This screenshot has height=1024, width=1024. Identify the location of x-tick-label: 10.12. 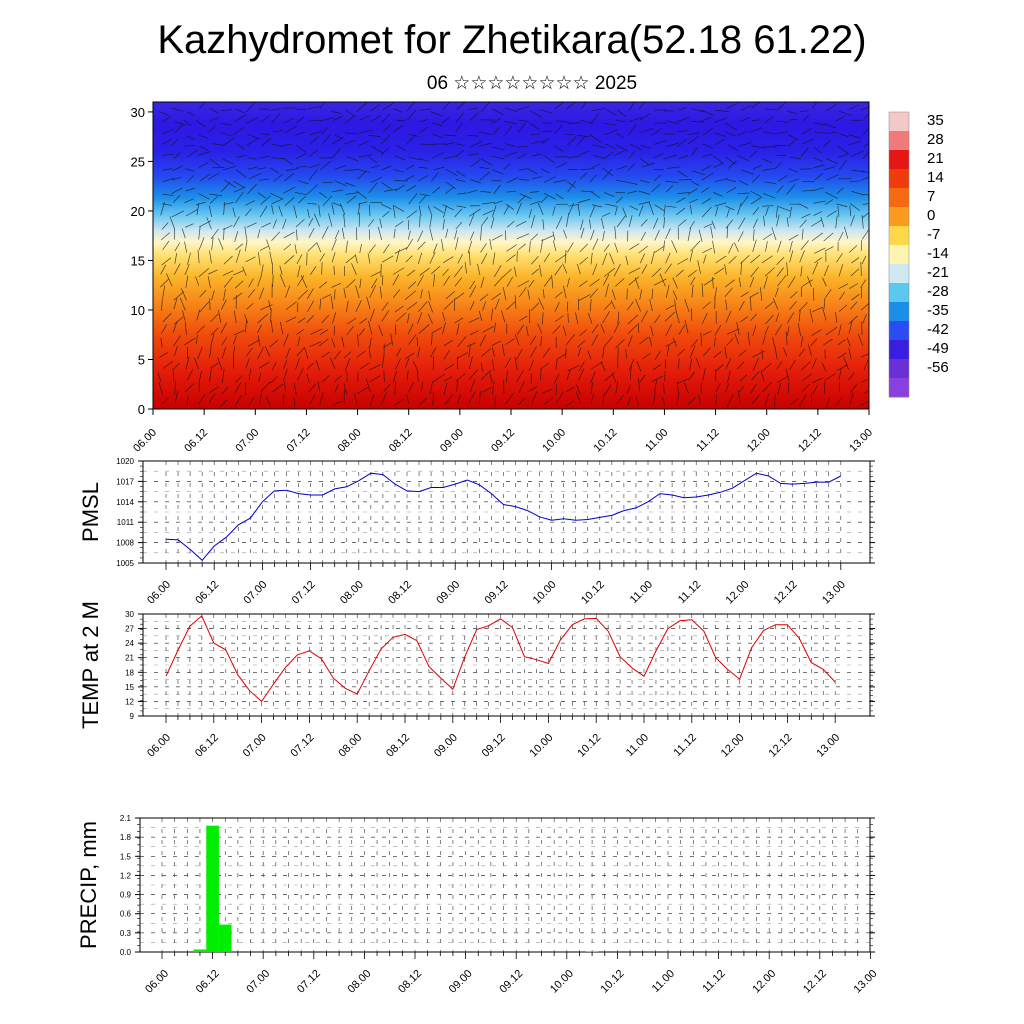
(613, 982).